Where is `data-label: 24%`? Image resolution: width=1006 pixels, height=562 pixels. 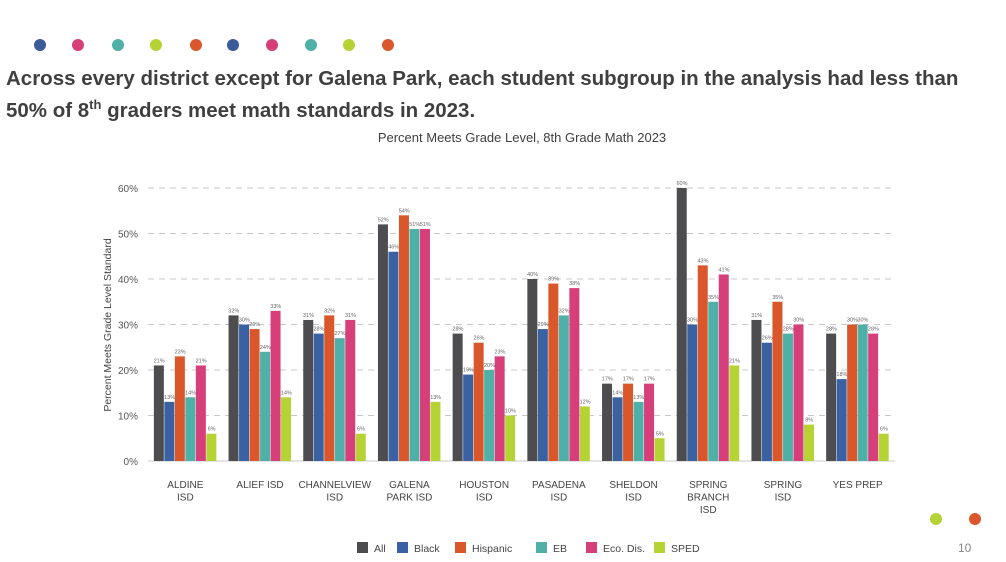 data-label: 24% is located at coordinates (265, 348).